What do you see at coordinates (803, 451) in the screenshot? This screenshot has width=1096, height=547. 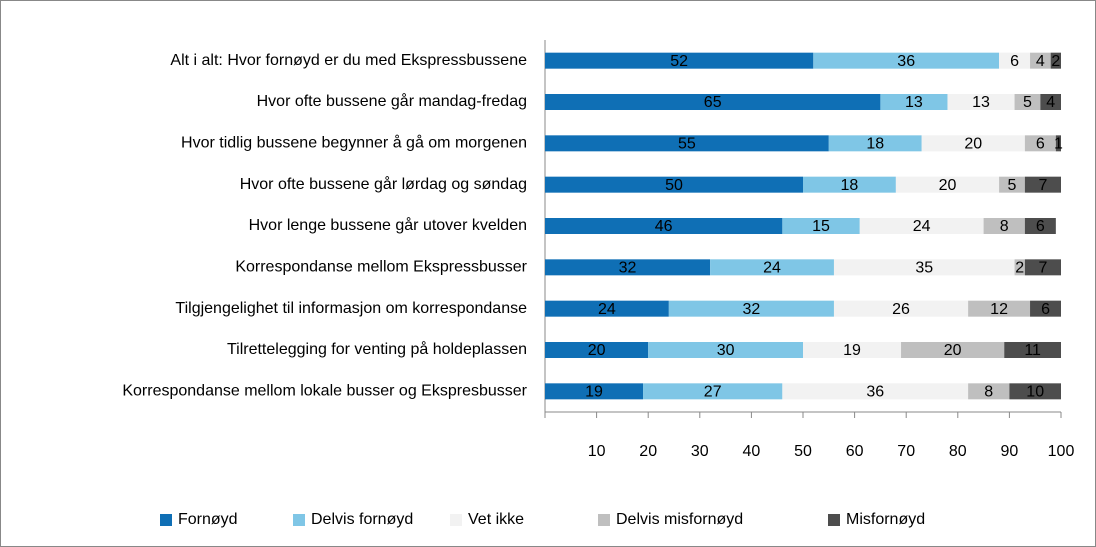 I see `x-tick-label: 50` at bounding box center [803, 451].